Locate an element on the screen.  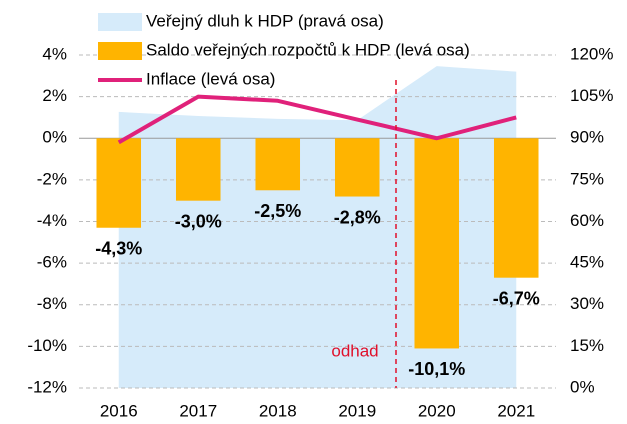
y-tick-label: 0% is located at coordinates (54, 137).